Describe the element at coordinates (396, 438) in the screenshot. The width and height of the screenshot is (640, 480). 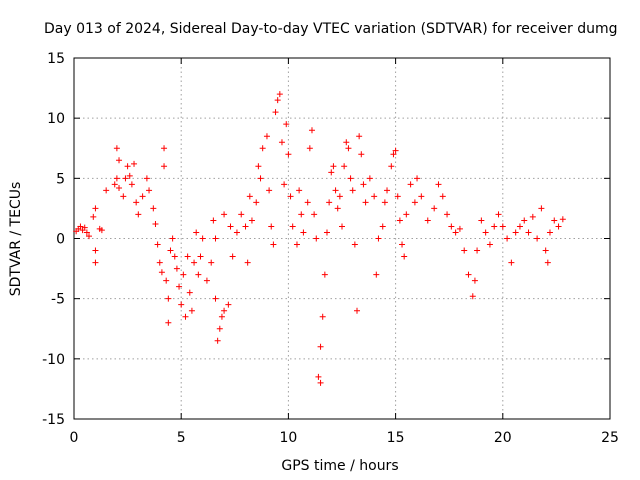
I see `x-tick-label: 15` at that location.